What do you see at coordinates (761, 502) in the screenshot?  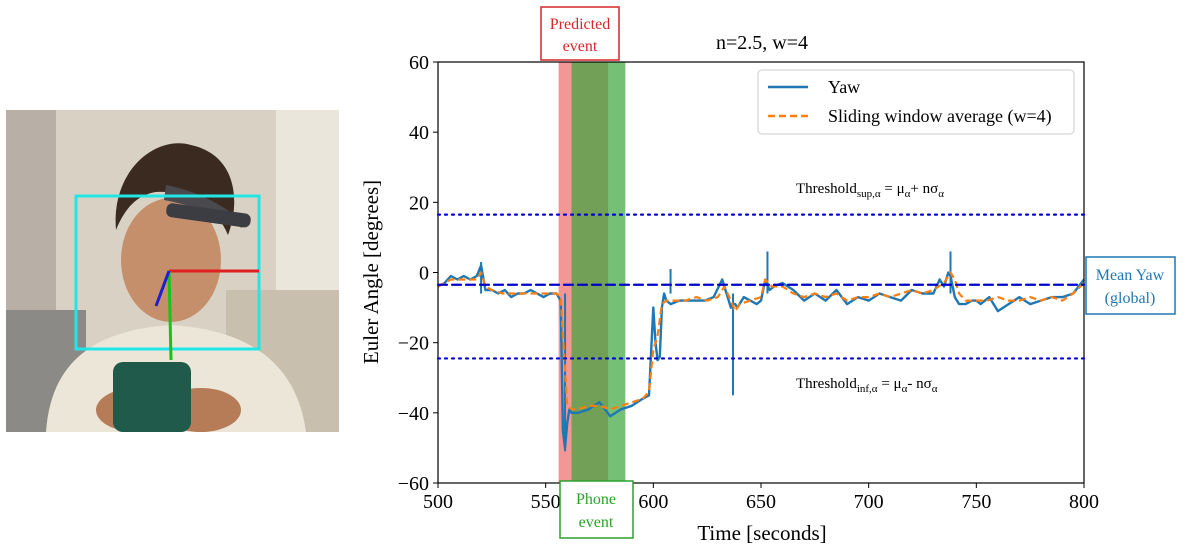 I see `x-tick-label: 650` at bounding box center [761, 502].